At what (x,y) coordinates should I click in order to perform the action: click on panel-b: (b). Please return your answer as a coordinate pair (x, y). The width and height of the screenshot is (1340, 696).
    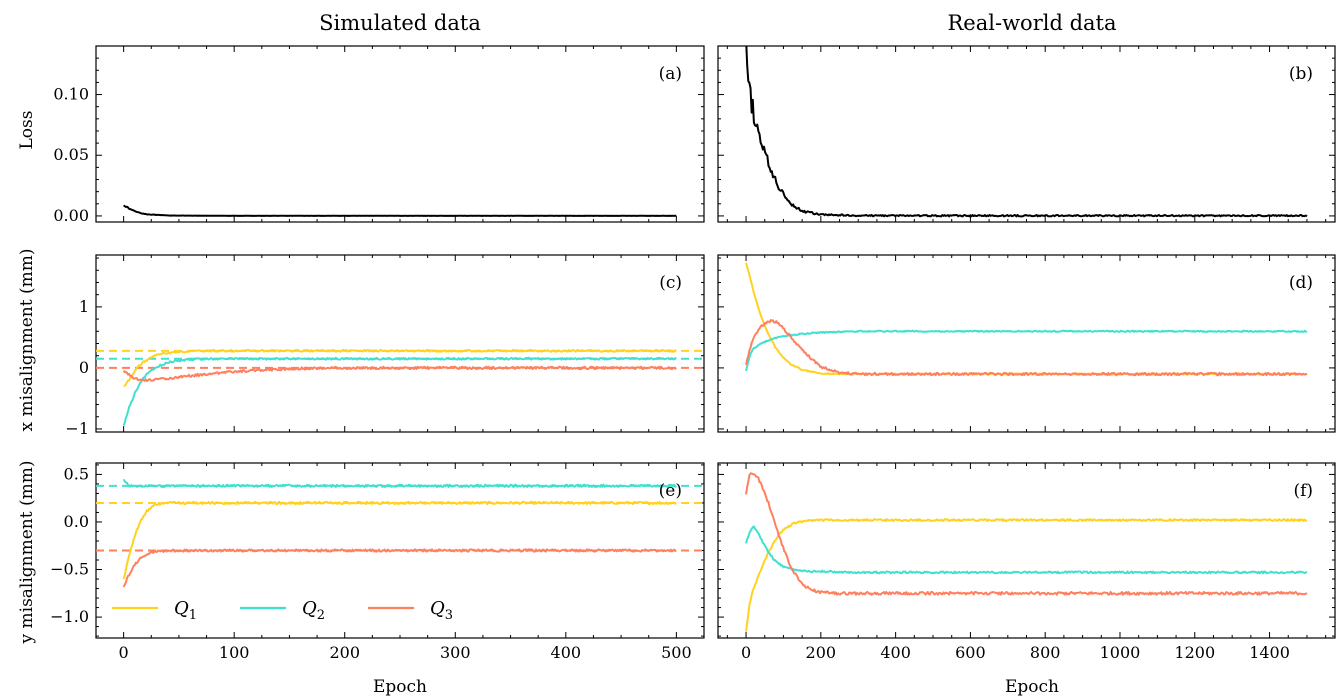
    Looking at the image, I should click on (1026, 134).